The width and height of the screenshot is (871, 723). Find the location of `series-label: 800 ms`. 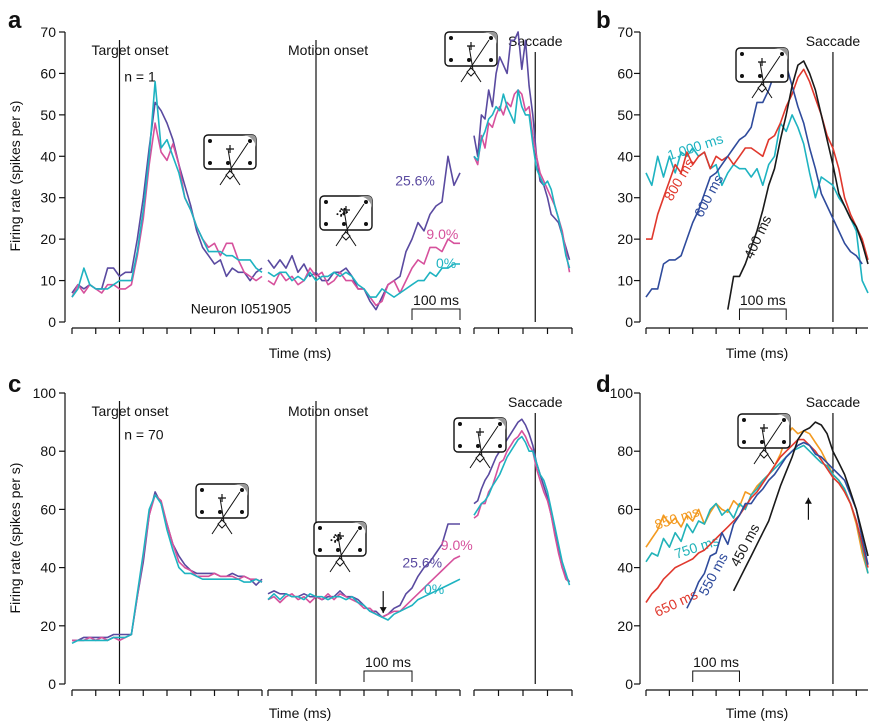

series-label: 800 ms is located at coordinates (678, 180).